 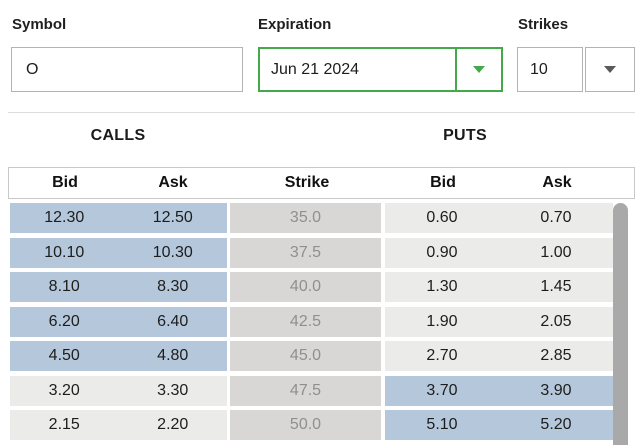 I want to click on strike-cell: 45.0, so click(x=305, y=356).